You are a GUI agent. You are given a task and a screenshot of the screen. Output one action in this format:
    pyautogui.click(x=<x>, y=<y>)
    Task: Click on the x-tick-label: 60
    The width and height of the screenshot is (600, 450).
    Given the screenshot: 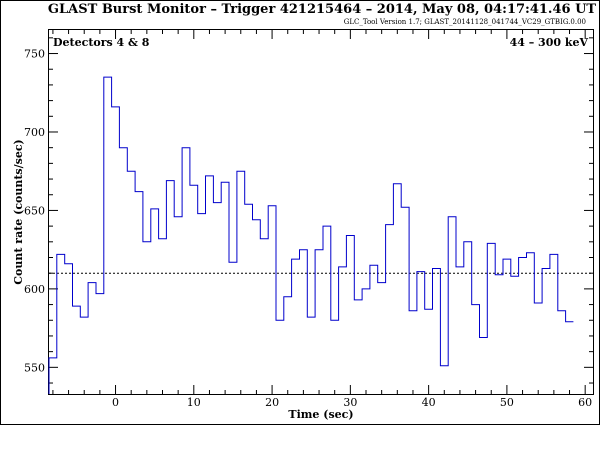 What is the action you would take?
    pyautogui.click(x=585, y=402)
    